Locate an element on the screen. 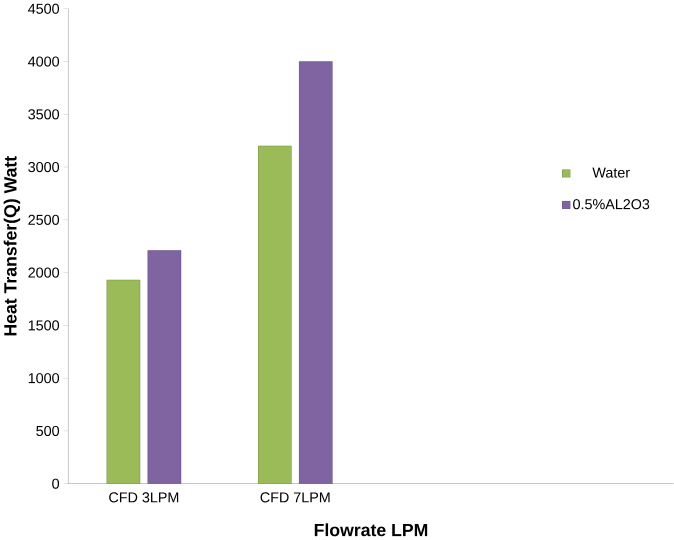  y-tick-label: 0 is located at coordinates (56, 483).